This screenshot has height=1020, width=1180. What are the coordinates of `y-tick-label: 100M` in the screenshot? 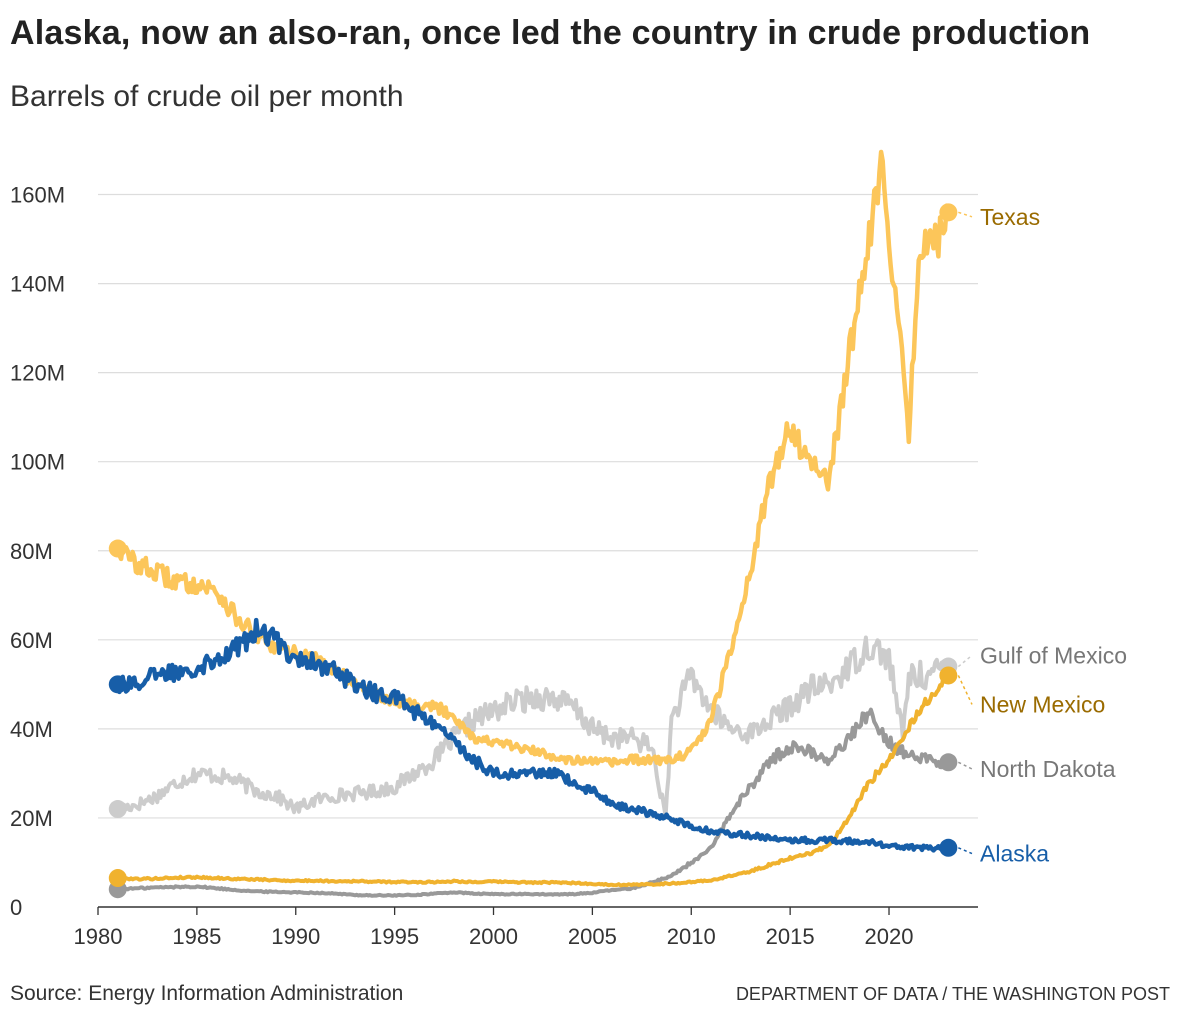 It's located at (37, 462).